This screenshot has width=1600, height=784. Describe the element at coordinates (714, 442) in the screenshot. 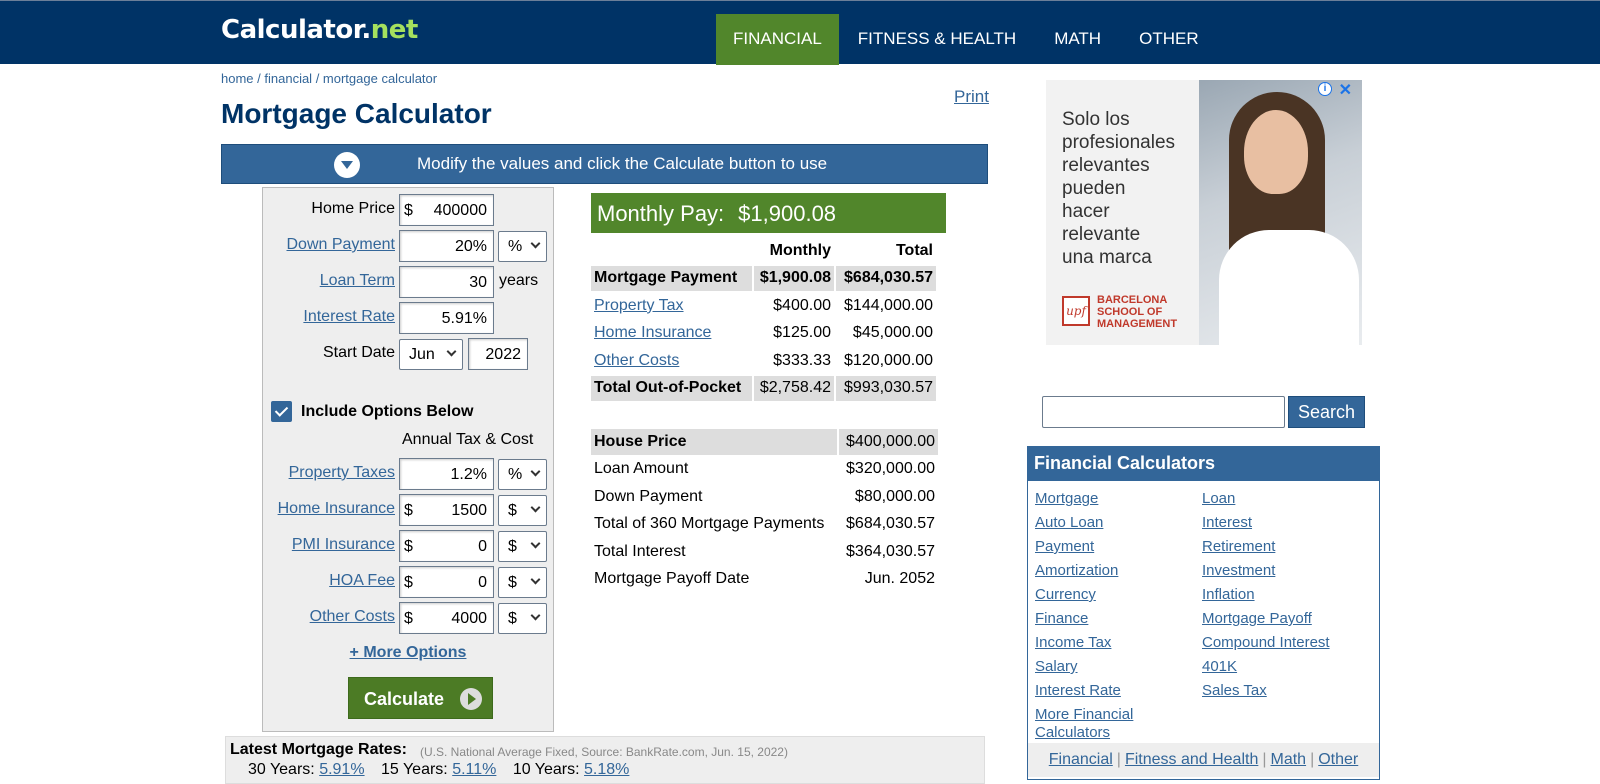

I see `row-label: House Price` at that location.